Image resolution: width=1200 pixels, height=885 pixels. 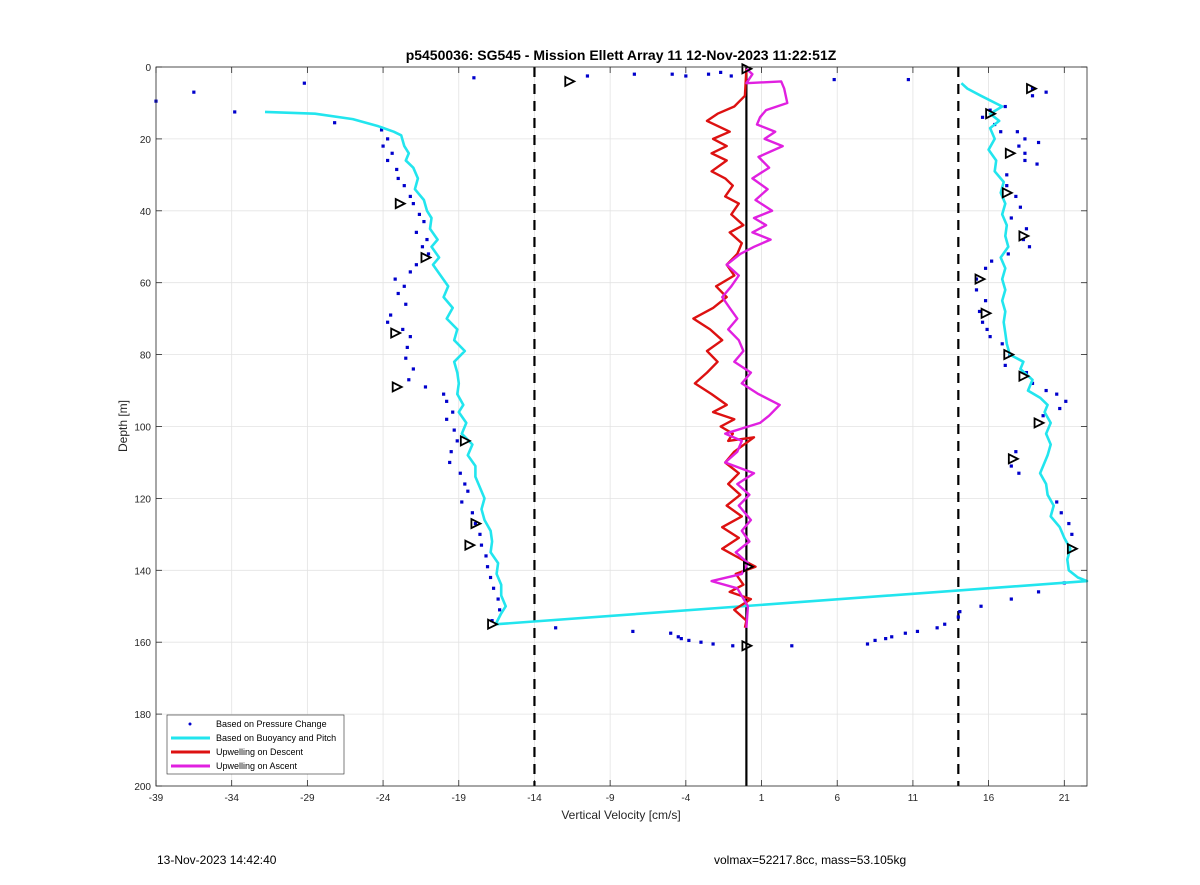 I want to click on upwelling-on-ascent-line, so click(x=749, y=347).